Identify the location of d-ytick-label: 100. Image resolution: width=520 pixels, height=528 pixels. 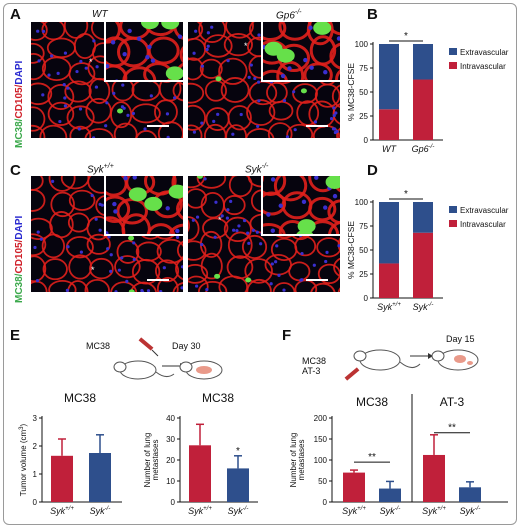
(362, 202).